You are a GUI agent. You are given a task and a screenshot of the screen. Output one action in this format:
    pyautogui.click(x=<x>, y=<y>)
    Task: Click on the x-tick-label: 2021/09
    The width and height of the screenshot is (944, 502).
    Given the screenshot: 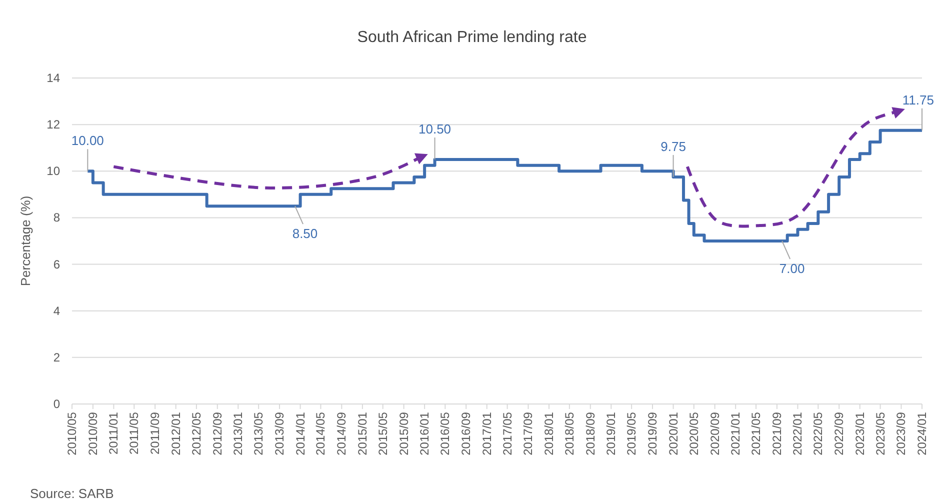 What is the action you would take?
    pyautogui.click(x=777, y=434)
    